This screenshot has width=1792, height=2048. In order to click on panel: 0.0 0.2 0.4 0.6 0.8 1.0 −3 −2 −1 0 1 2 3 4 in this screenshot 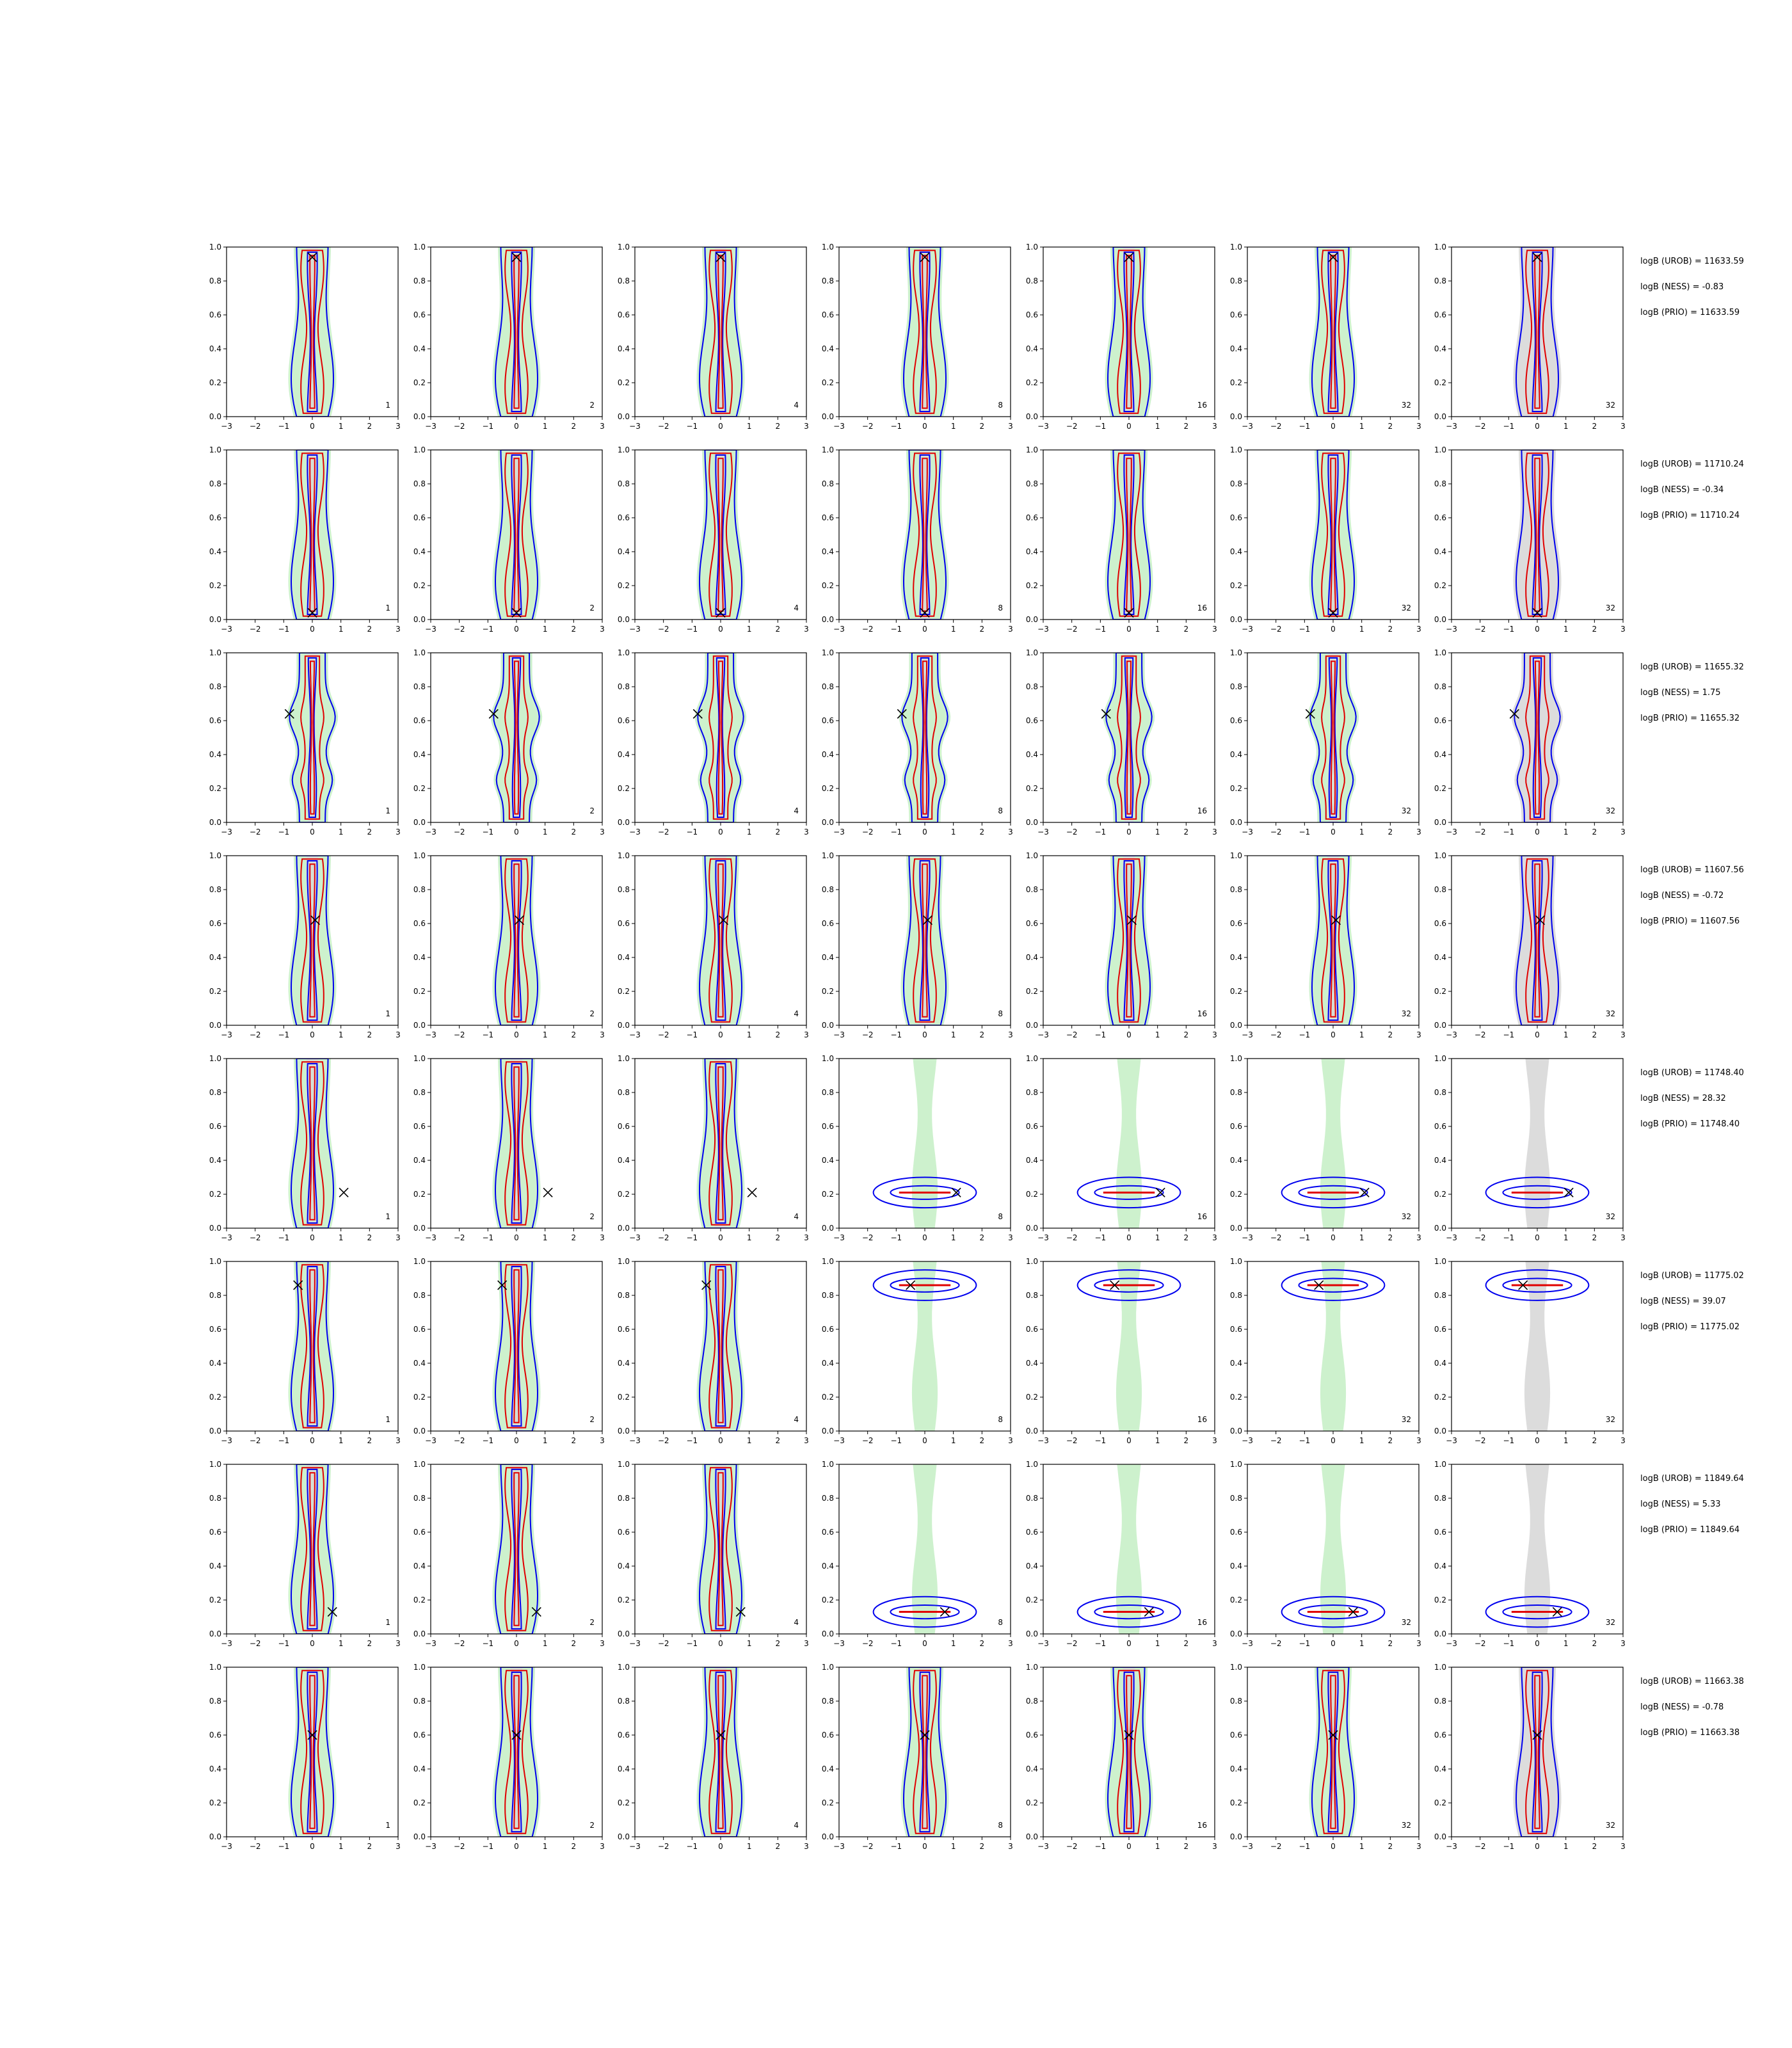, I will do `click(713, 945)`.